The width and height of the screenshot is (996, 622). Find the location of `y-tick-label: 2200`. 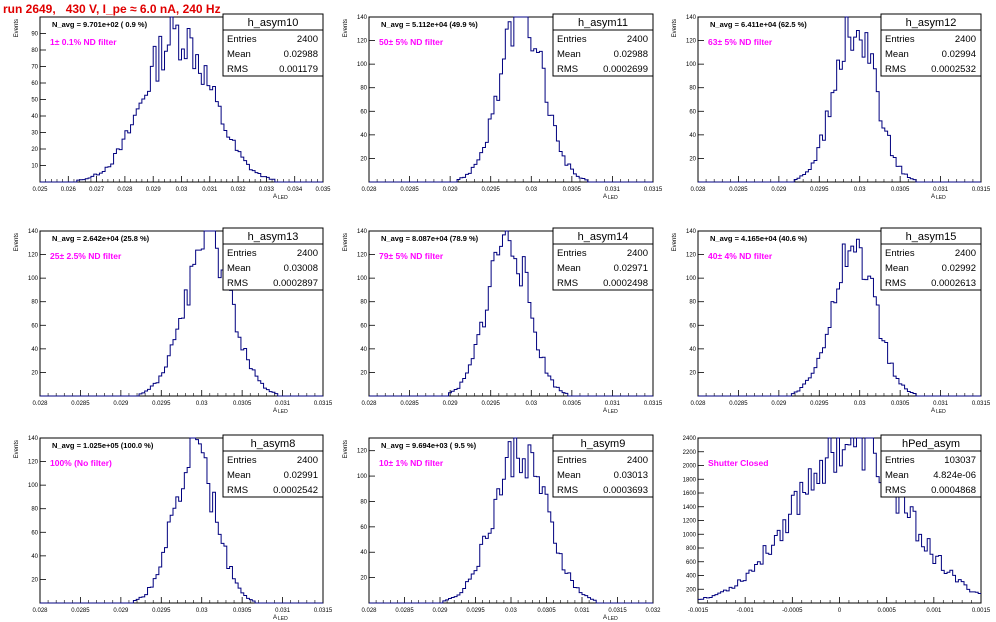

y-tick-label: 2200 is located at coordinates (690, 453).